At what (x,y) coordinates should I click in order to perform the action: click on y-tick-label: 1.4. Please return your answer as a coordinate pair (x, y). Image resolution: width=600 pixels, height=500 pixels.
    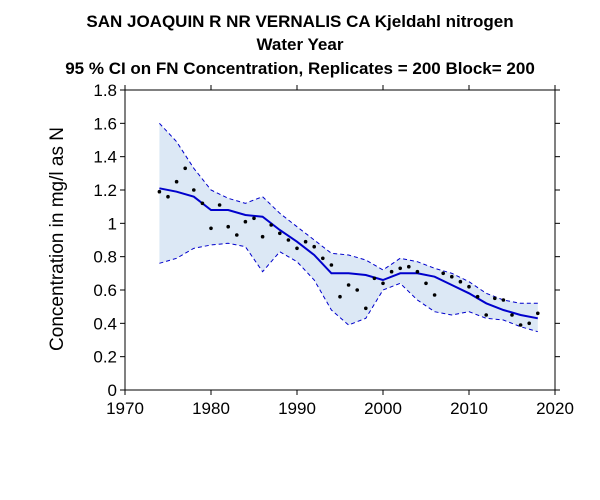
    Looking at the image, I should click on (105, 157).